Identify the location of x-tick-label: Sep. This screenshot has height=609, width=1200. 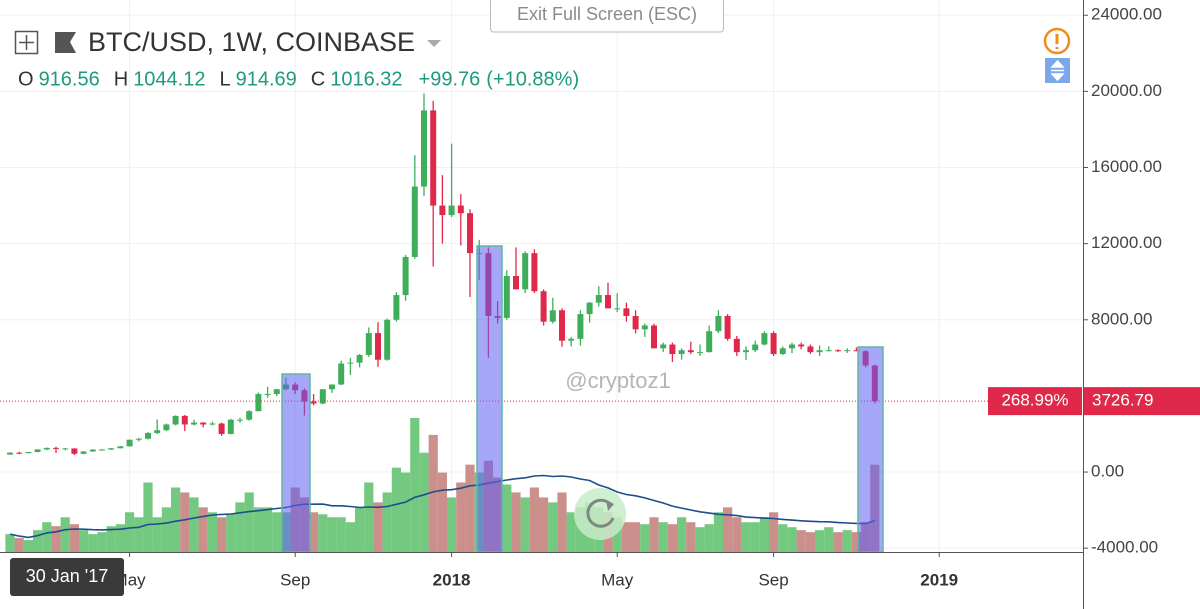
(773, 579).